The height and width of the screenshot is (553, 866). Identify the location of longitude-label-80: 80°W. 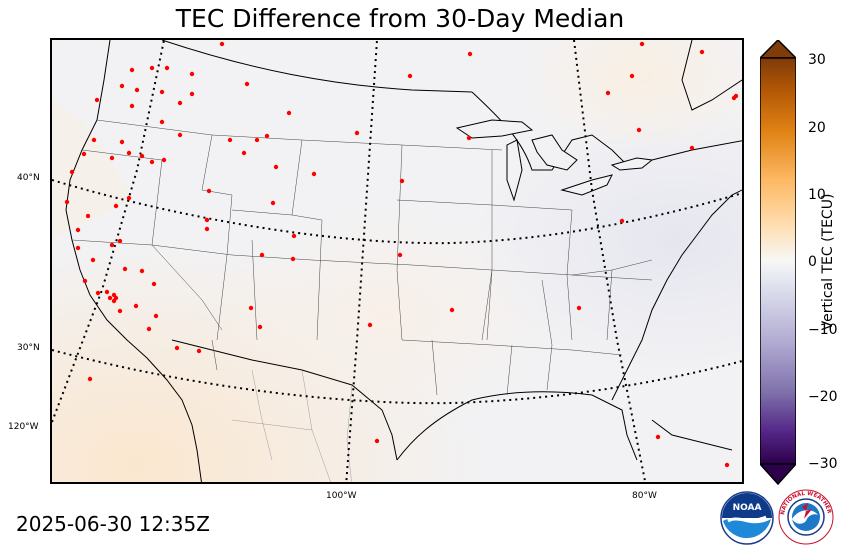
(644, 496).